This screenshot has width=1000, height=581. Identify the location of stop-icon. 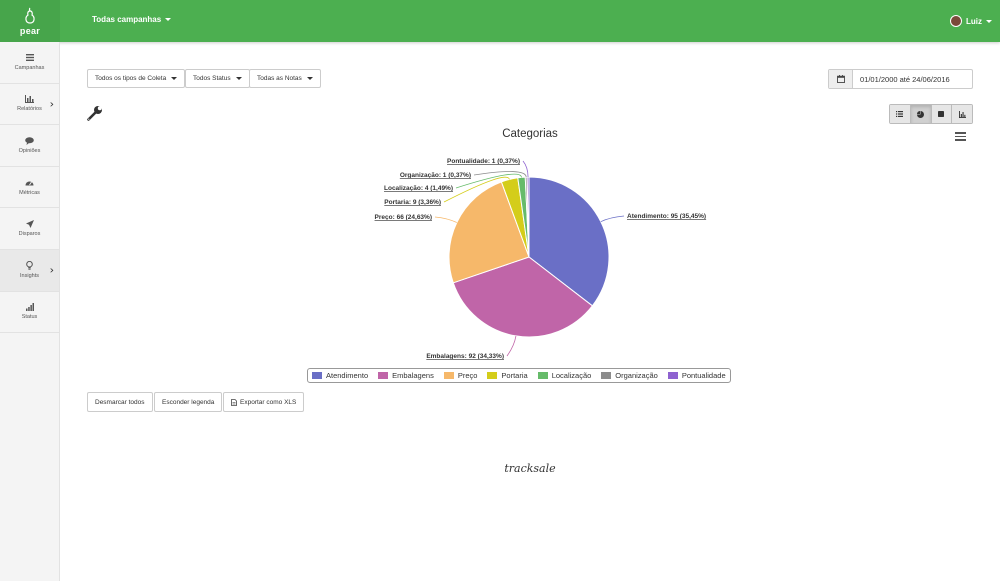
(941, 114).